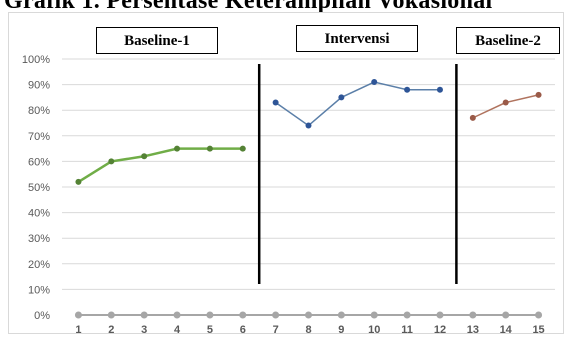 This screenshot has height=340, width=568. Describe the element at coordinates (39, 137) in the screenshot. I see `y-tick-label: 70%` at that location.